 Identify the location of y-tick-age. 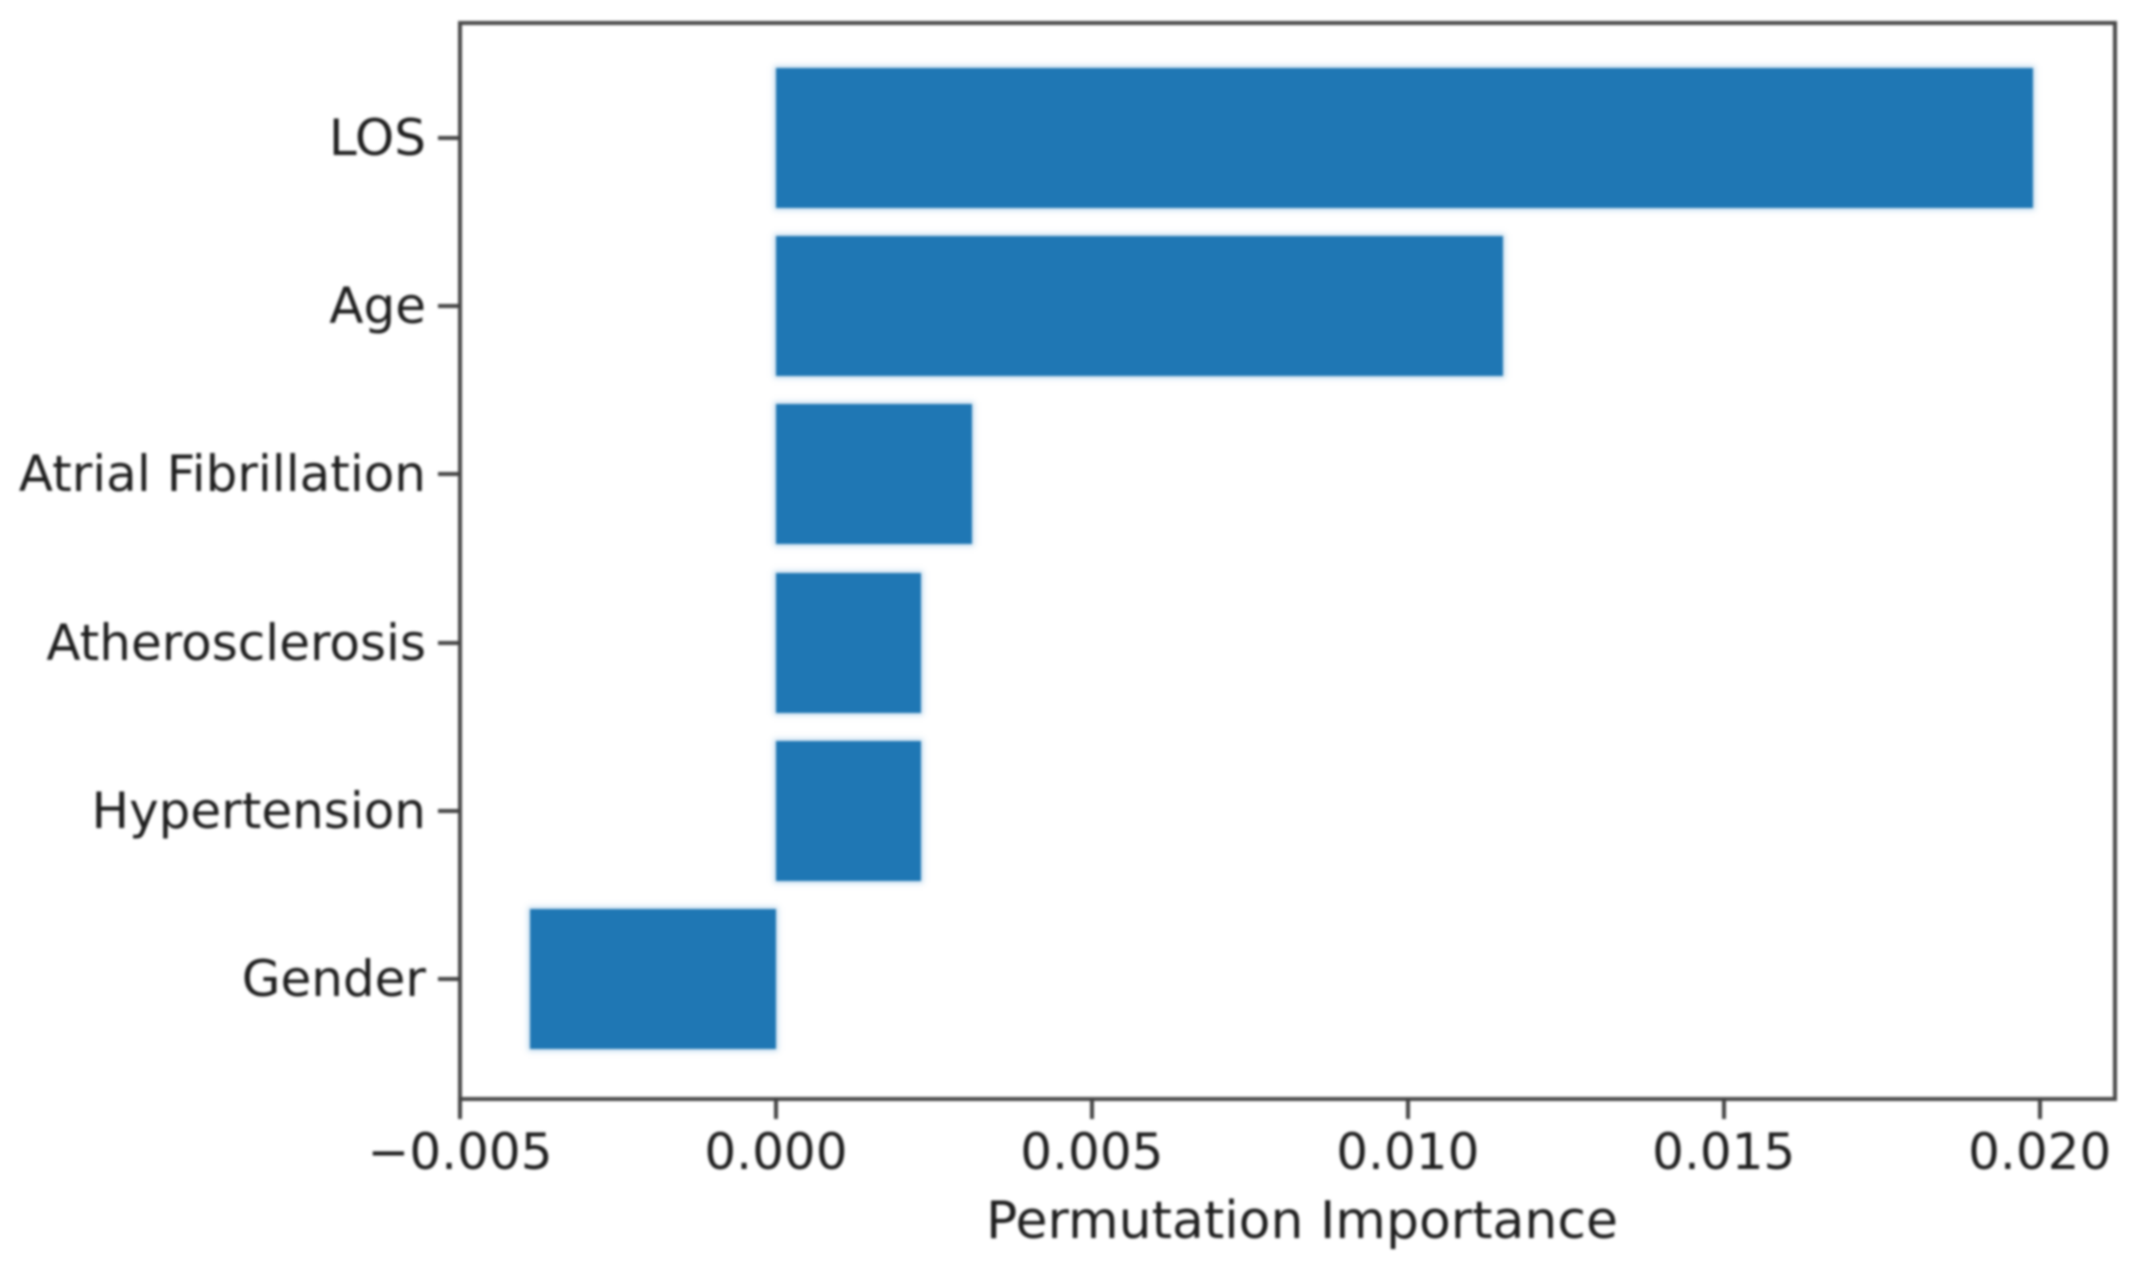
(449, 306).